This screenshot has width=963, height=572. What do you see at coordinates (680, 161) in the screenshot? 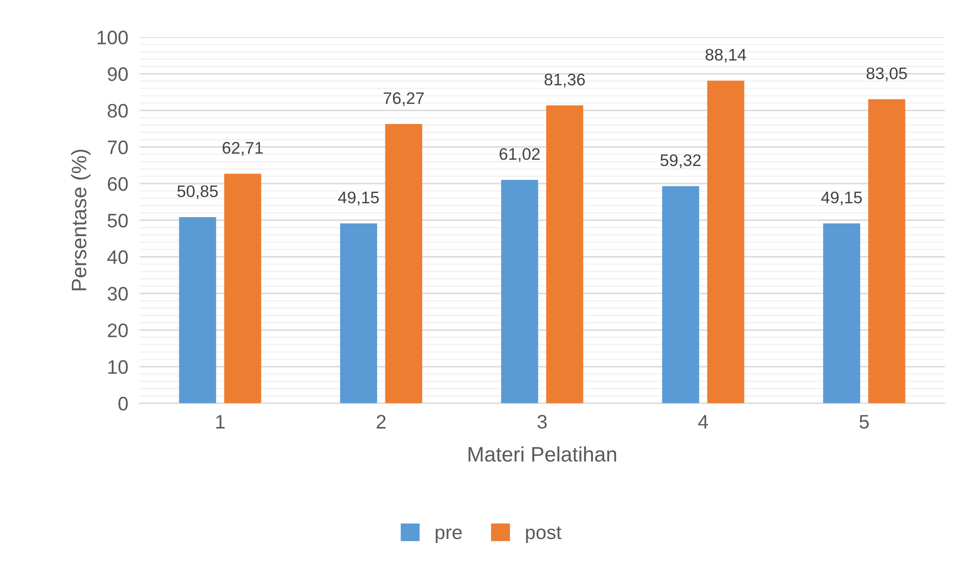
I see `data-label: 59,32` at bounding box center [680, 161].